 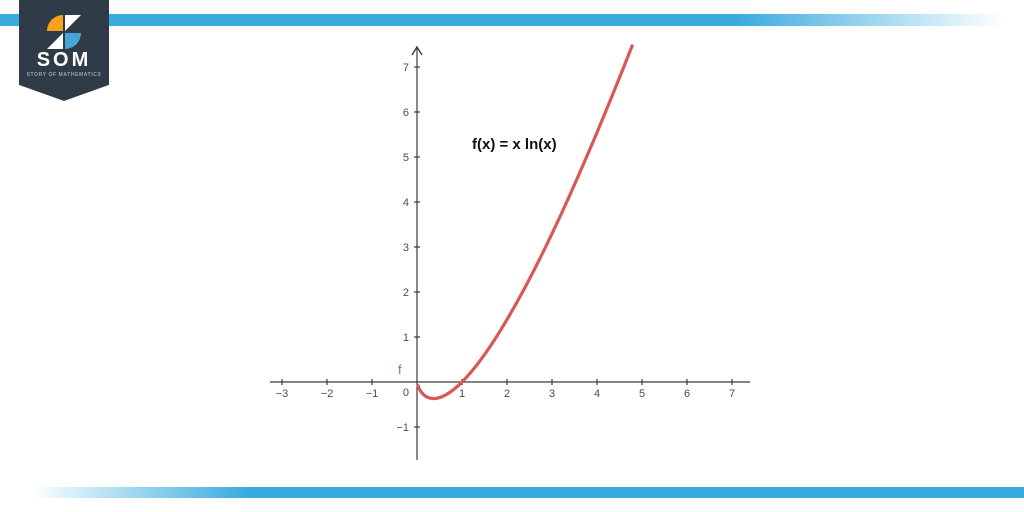 I want to click on curve-f-label: f, so click(x=400, y=369).